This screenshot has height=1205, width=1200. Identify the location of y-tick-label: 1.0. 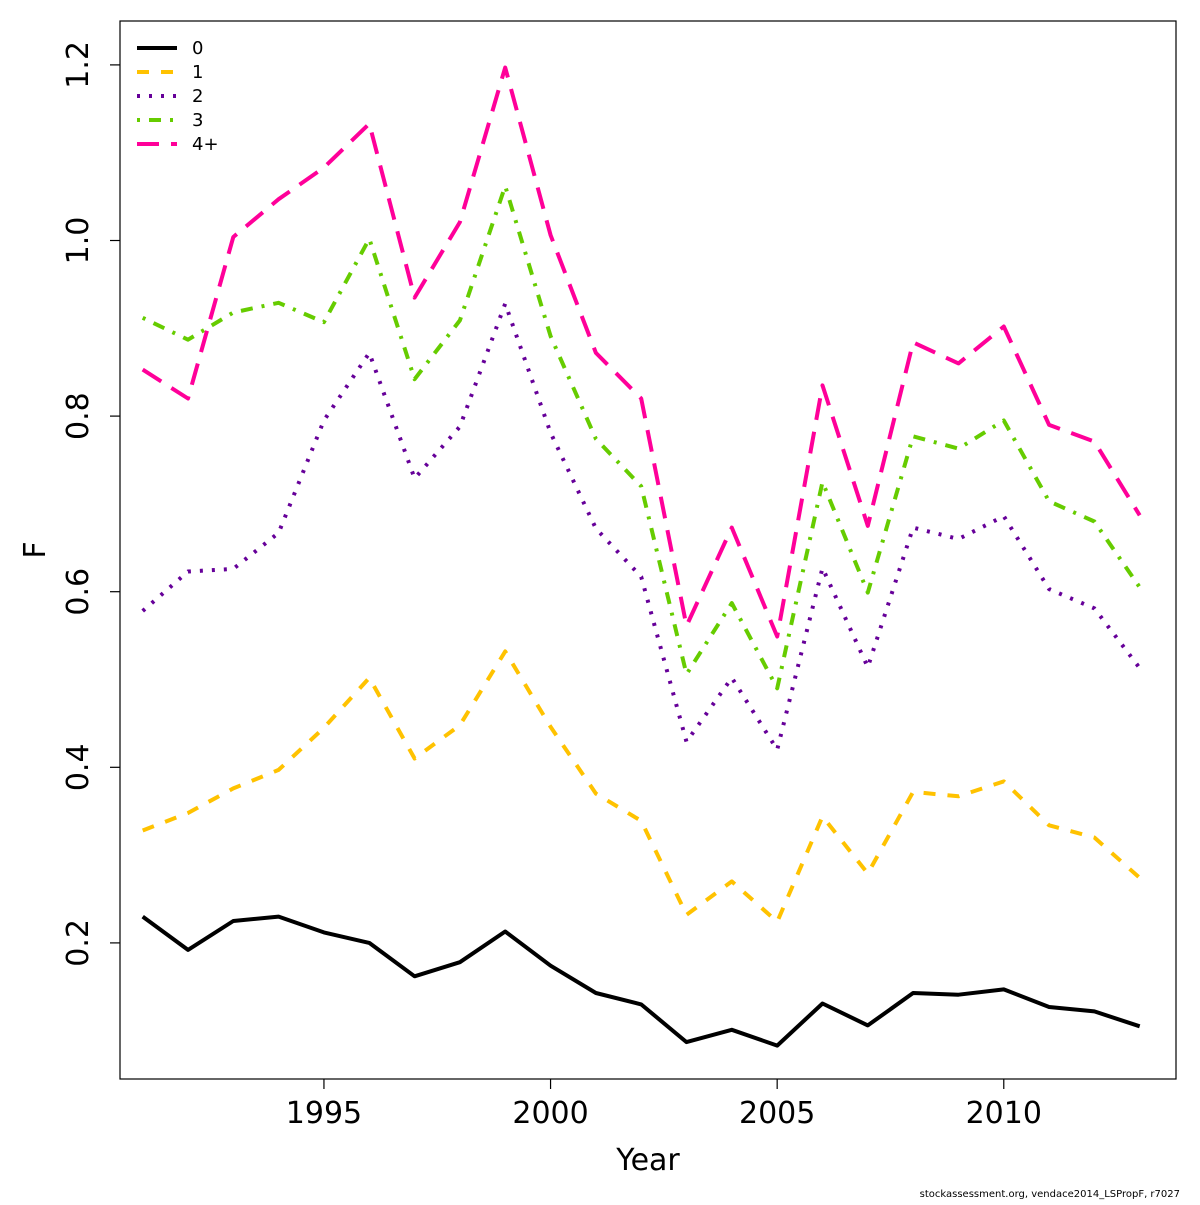
(78, 241).